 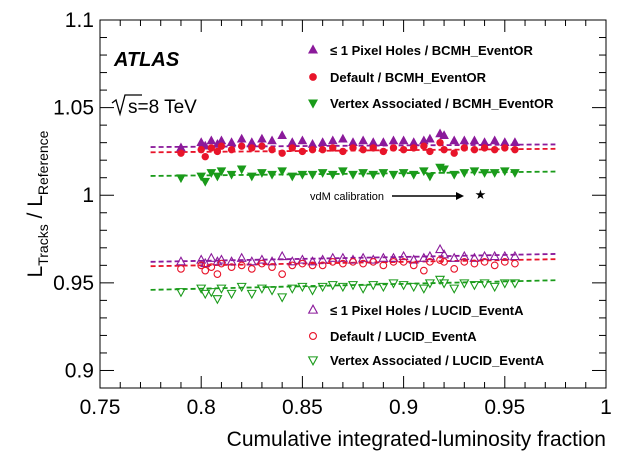 I want to click on x-tick-label: 1, so click(x=606, y=407).